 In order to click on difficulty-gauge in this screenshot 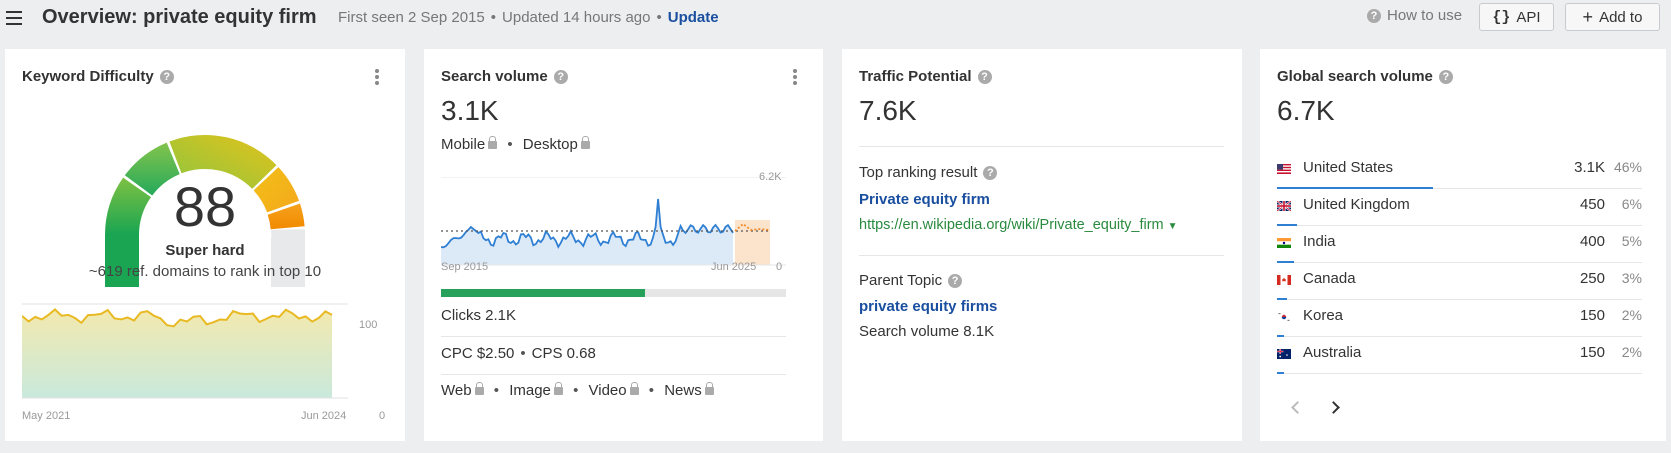, I will do `click(205, 189)`.